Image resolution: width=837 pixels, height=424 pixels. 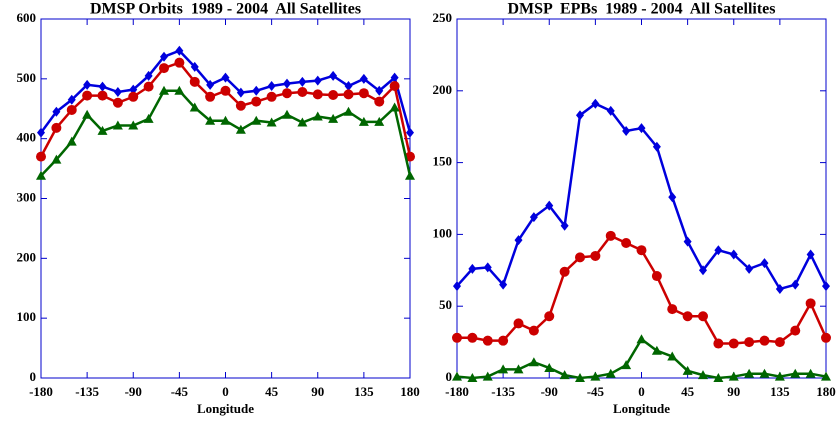 What do you see at coordinates (449, 376) in the screenshot?
I see `y-tick-label: 0` at bounding box center [449, 376].